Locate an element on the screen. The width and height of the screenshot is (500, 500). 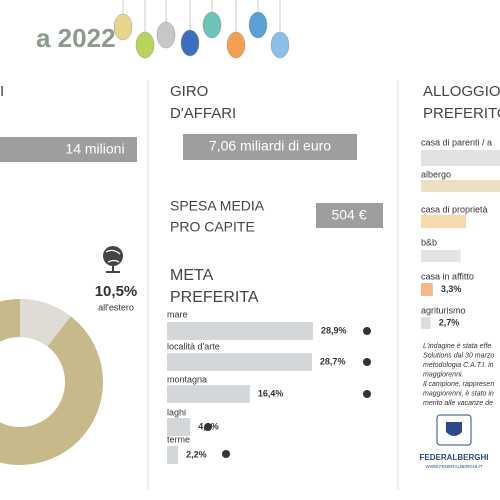
abroad-value: 10,5% is located at coordinates (116, 291).